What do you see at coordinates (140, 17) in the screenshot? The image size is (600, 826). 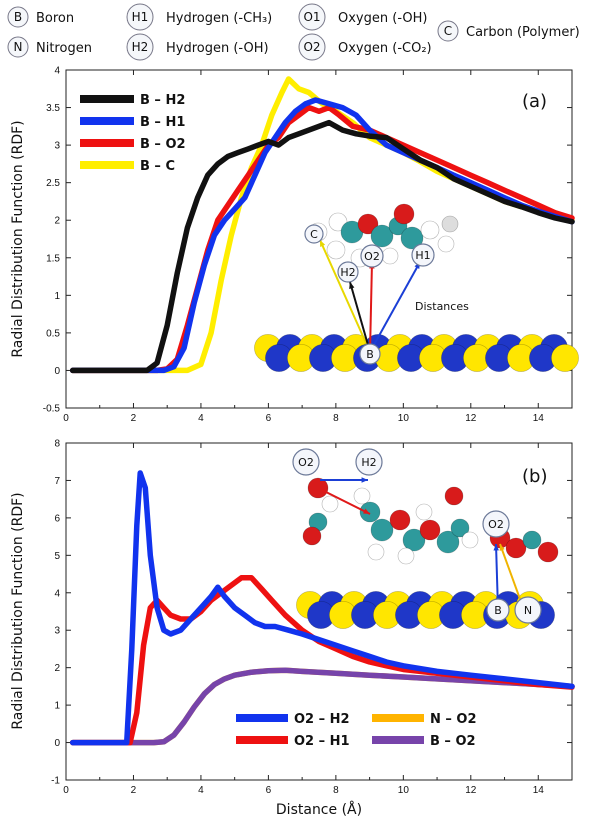 I see `atom-key-symbol: H1` at bounding box center [140, 17].